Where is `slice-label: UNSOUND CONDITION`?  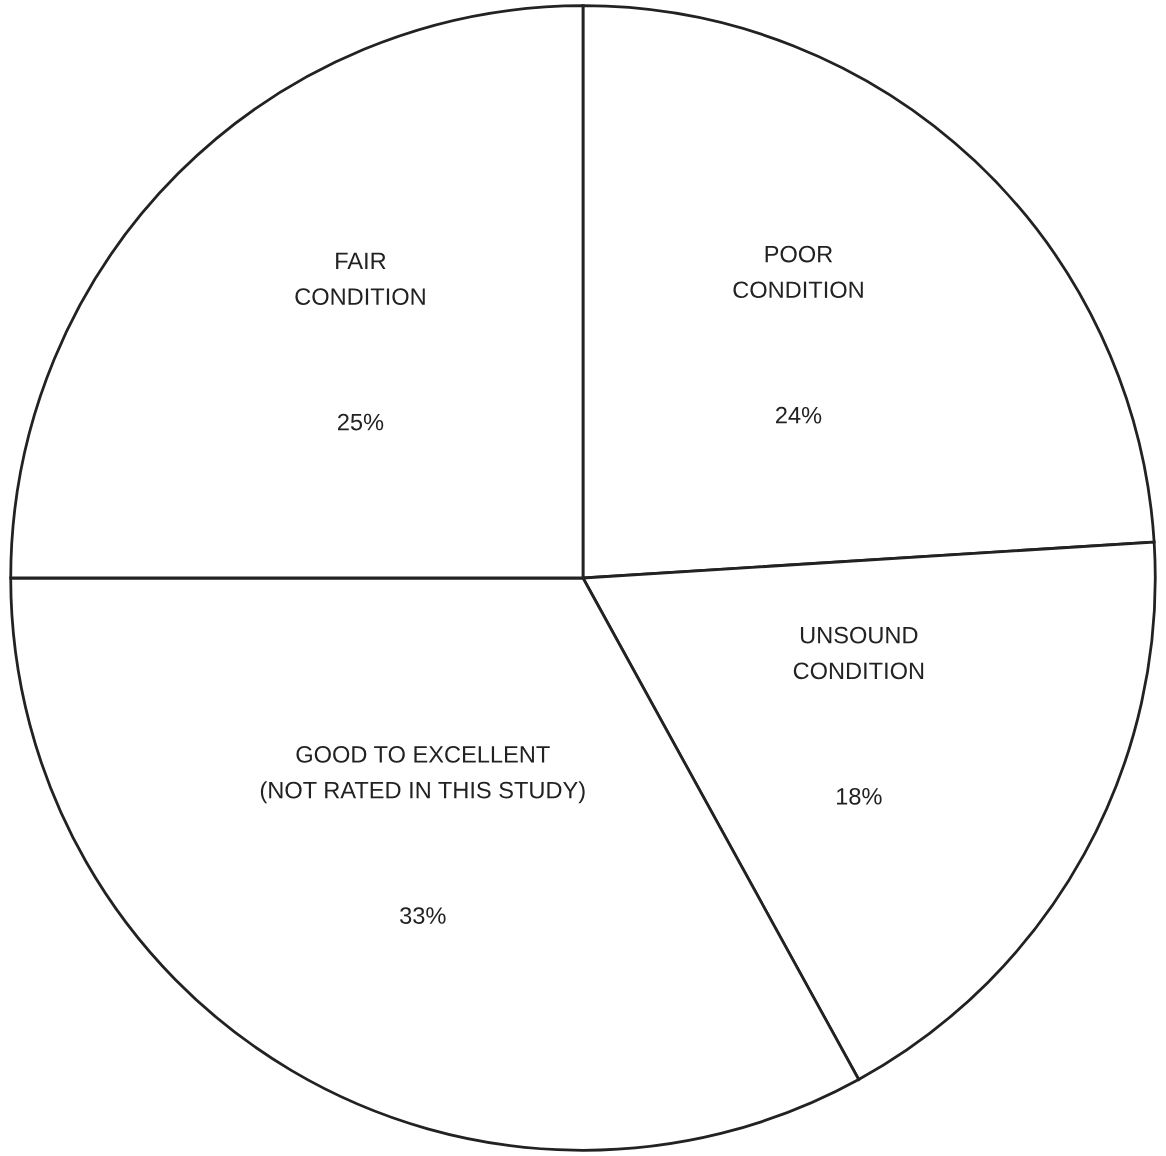 slice-label: UNSOUND CONDITION is located at coordinates (858, 653).